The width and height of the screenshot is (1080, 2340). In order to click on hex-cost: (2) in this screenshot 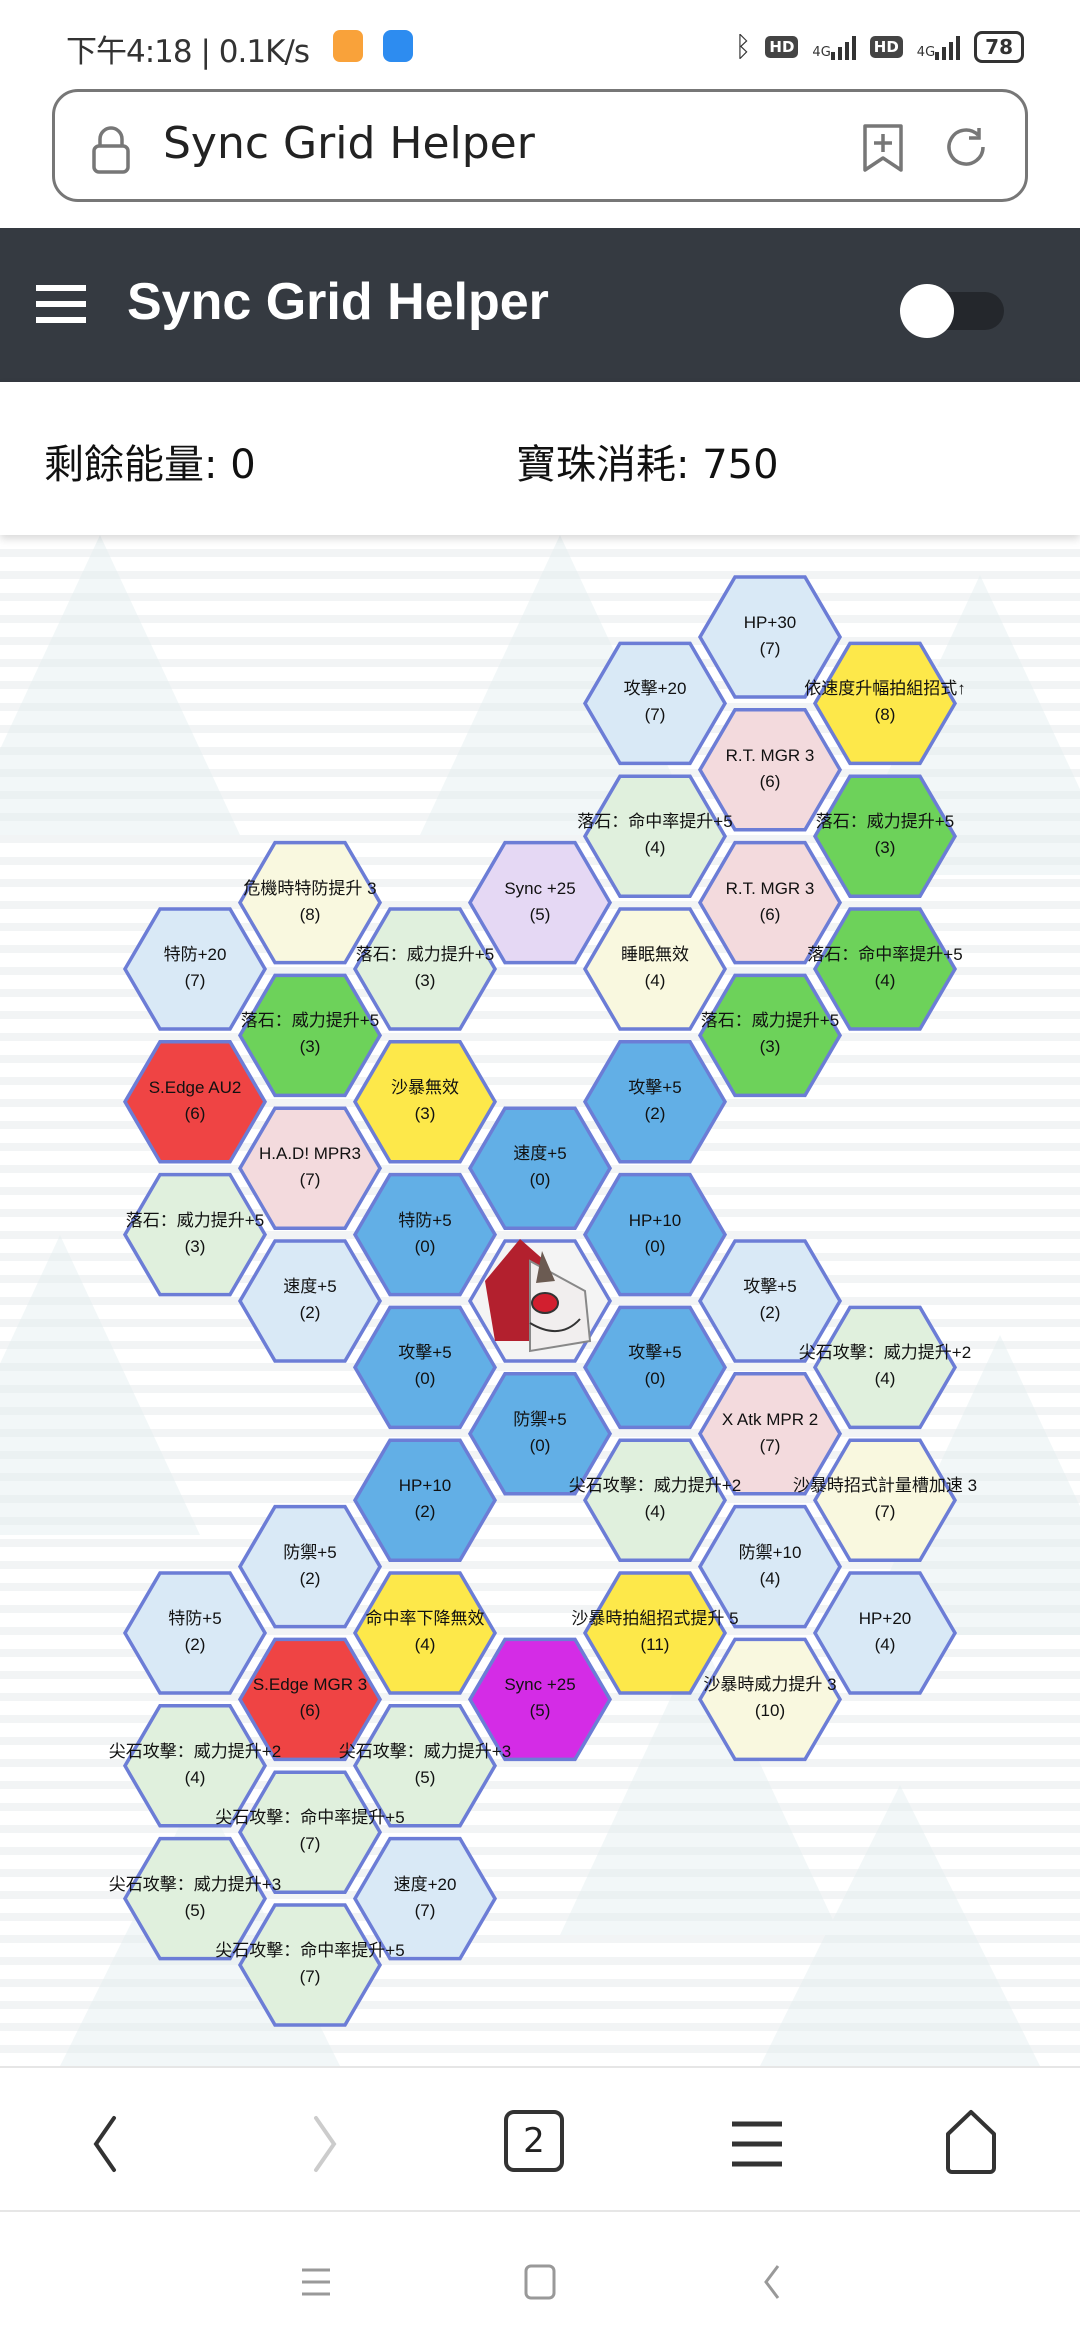, I will do `click(310, 1312)`.